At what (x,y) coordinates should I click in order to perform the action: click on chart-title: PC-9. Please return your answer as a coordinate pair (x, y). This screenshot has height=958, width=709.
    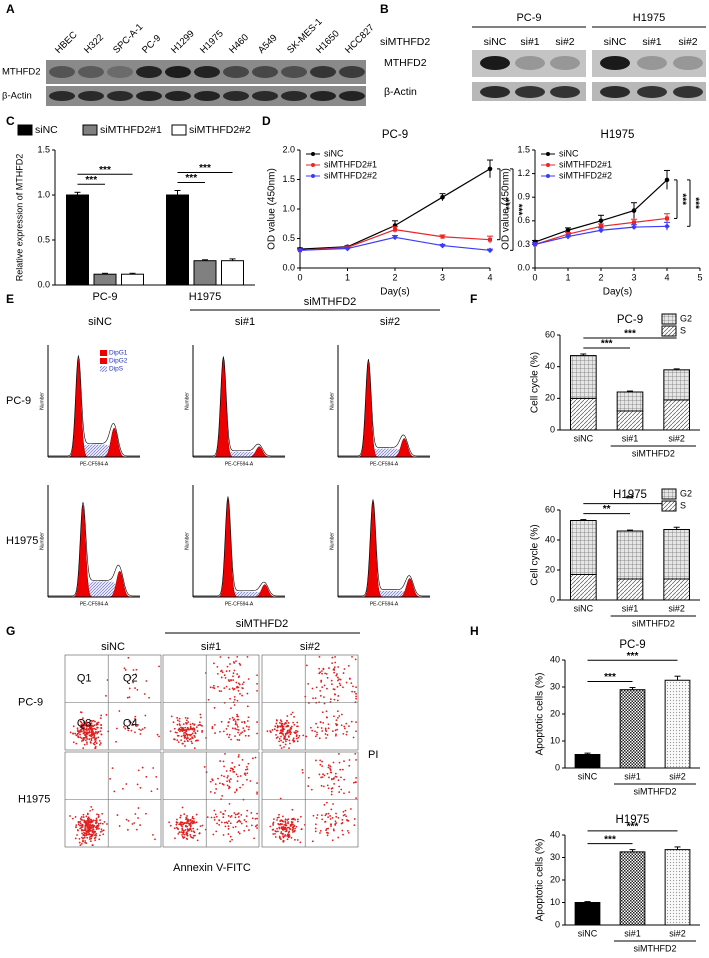
    Looking at the image, I should click on (632, 645).